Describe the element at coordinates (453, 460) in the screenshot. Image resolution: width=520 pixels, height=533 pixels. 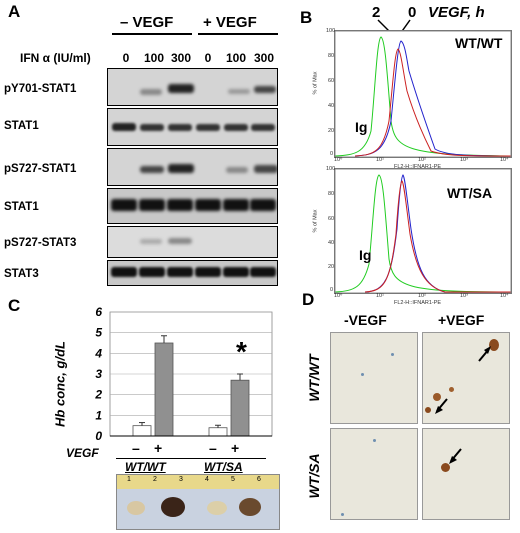
I see `arrow-head-icon` at that location.